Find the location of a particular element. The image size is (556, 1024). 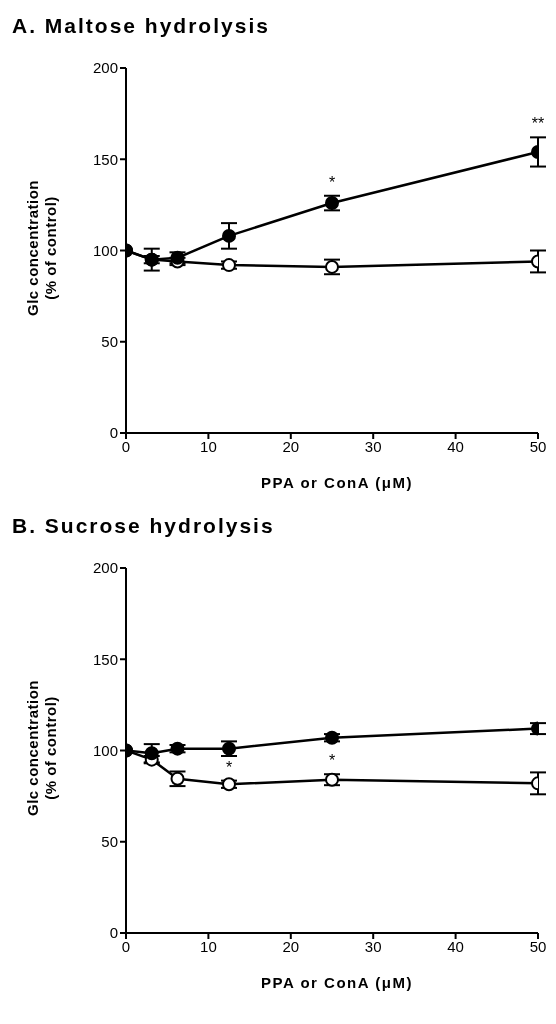

annotation: ** is located at coordinates (538, 124).